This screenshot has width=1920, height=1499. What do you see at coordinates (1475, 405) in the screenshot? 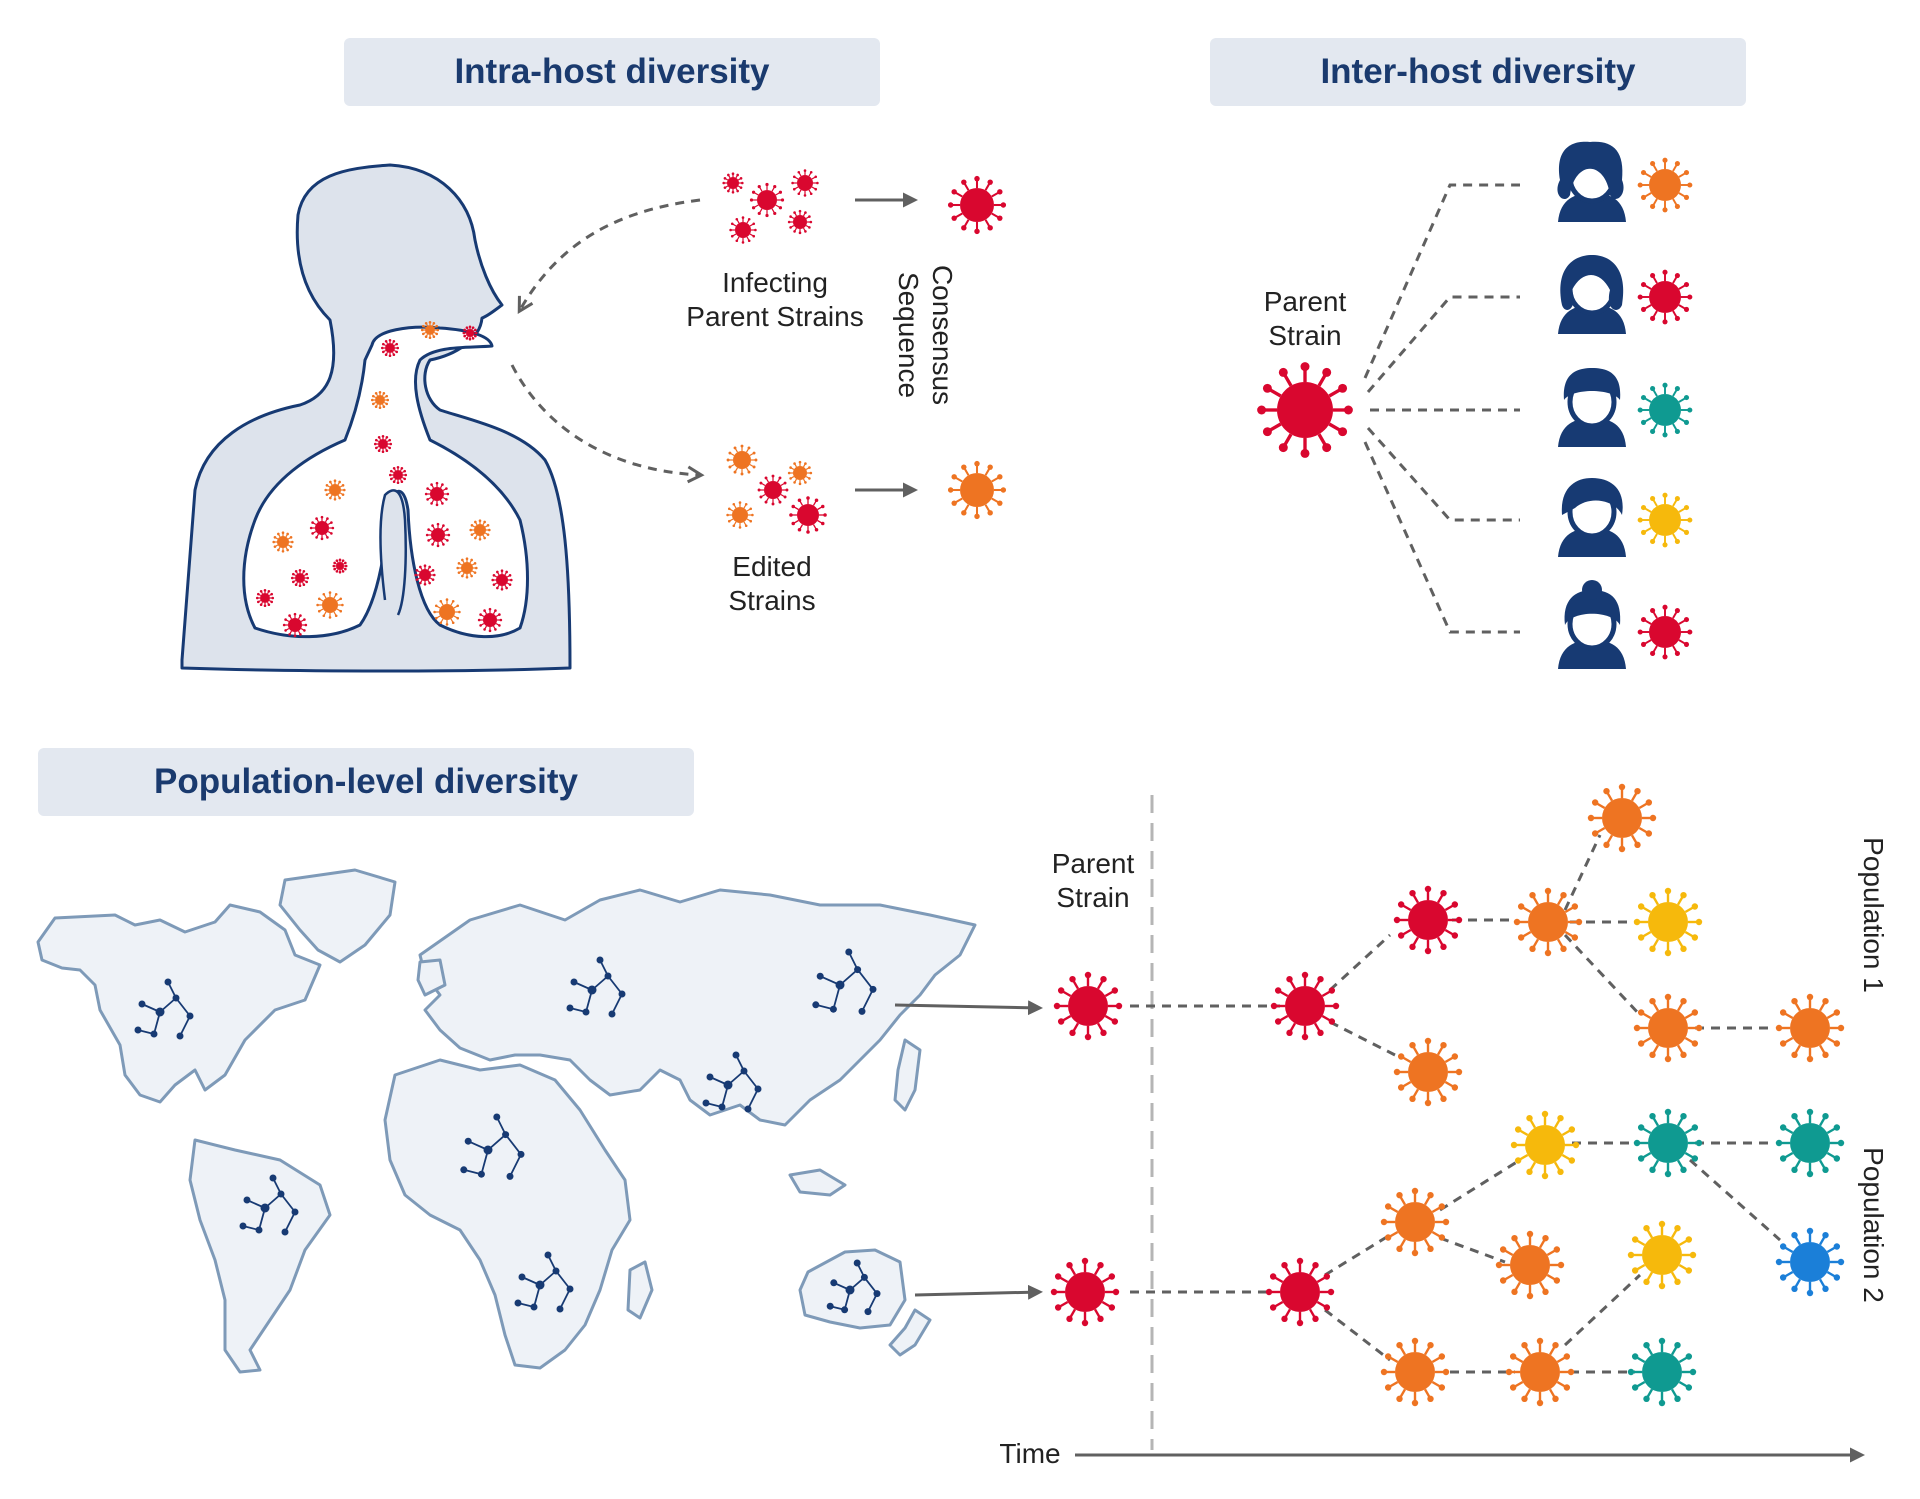
I see `inter-host-tree` at bounding box center [1475, 405].